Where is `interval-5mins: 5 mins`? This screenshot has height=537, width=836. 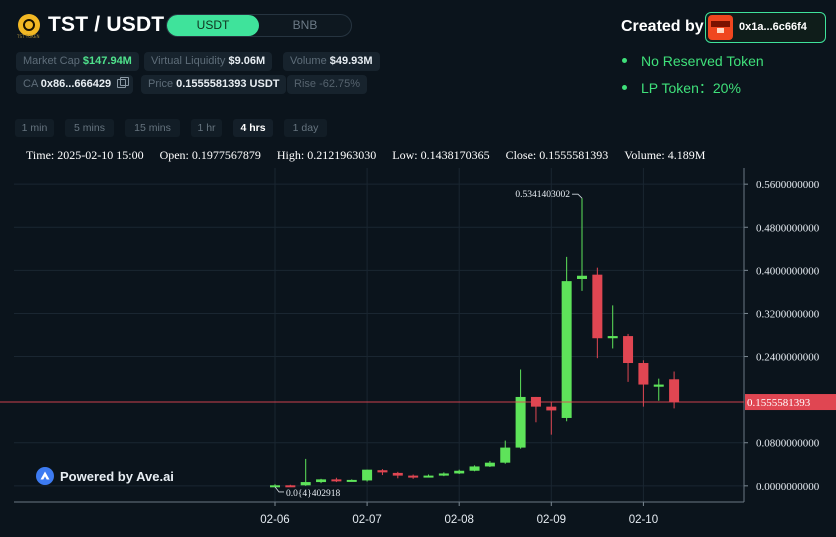 interval-5mins: 5 mins is located at coordinates (89, 128).